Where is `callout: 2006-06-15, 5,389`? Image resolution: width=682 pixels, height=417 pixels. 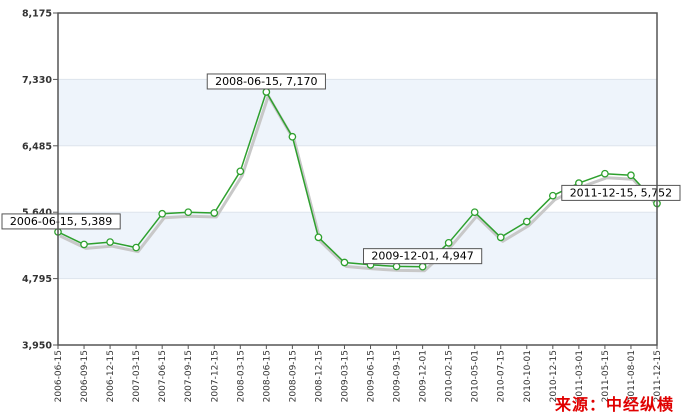 callout: 2006-06-15, 5,389 is located at coordinates (61, 221).